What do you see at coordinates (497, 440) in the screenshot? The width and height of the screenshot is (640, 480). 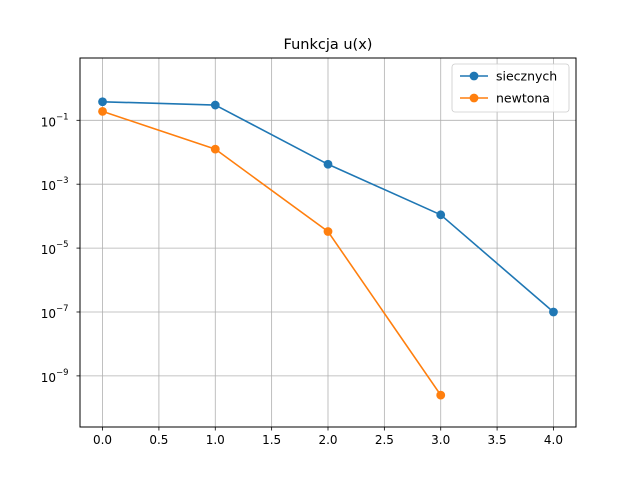 I see `x-tick-label: 3.5` at bounding box center [497, 440].